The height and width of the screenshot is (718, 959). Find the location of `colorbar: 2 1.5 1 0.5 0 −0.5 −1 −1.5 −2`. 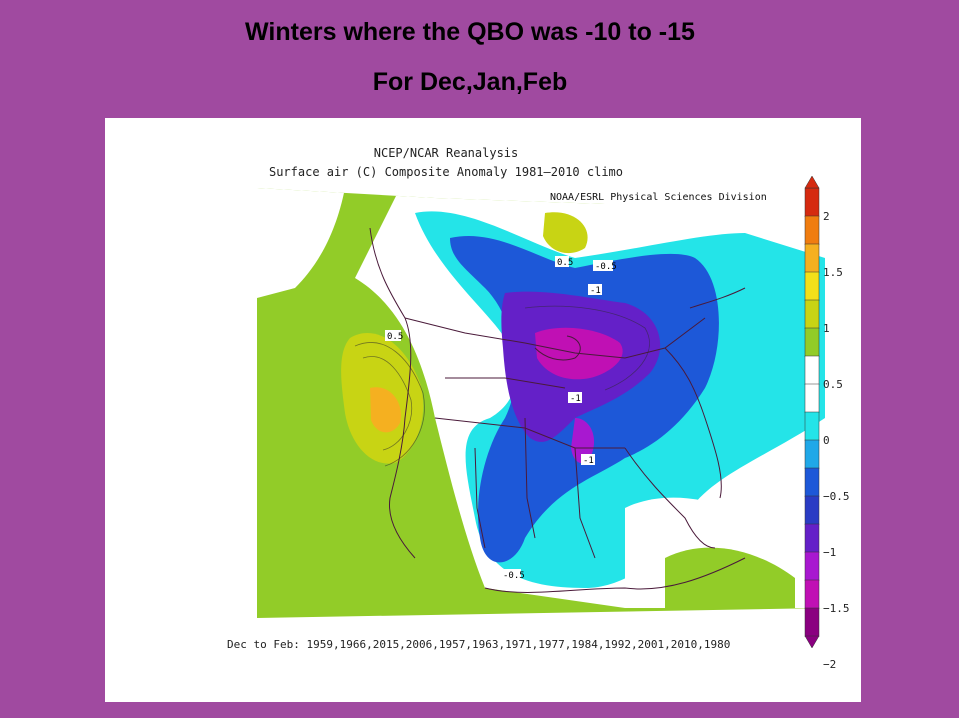

colorbar: 2 1.5 1 0.5 0 −0.5 −1 −1.5 −2 is located at coordinates (827, 423).